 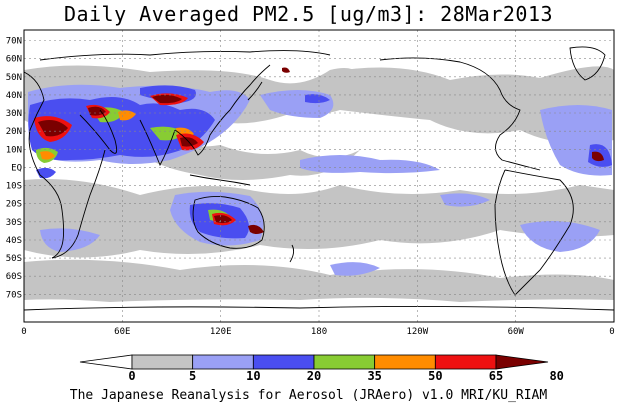 I want to click on lat-label-10s: 10S, so click(x=14, y=187).